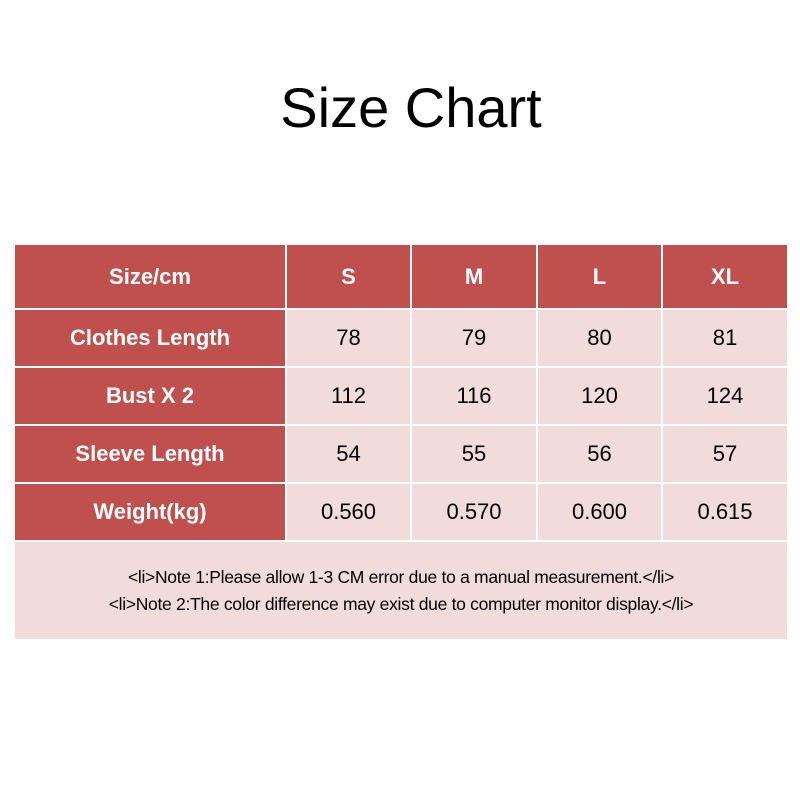 The height and width of the screenshot is (800, 800). What do you see at coordinates (348, 338) in the screenshot?
I see `table-cell: 78` at bounding box center [348, 338].